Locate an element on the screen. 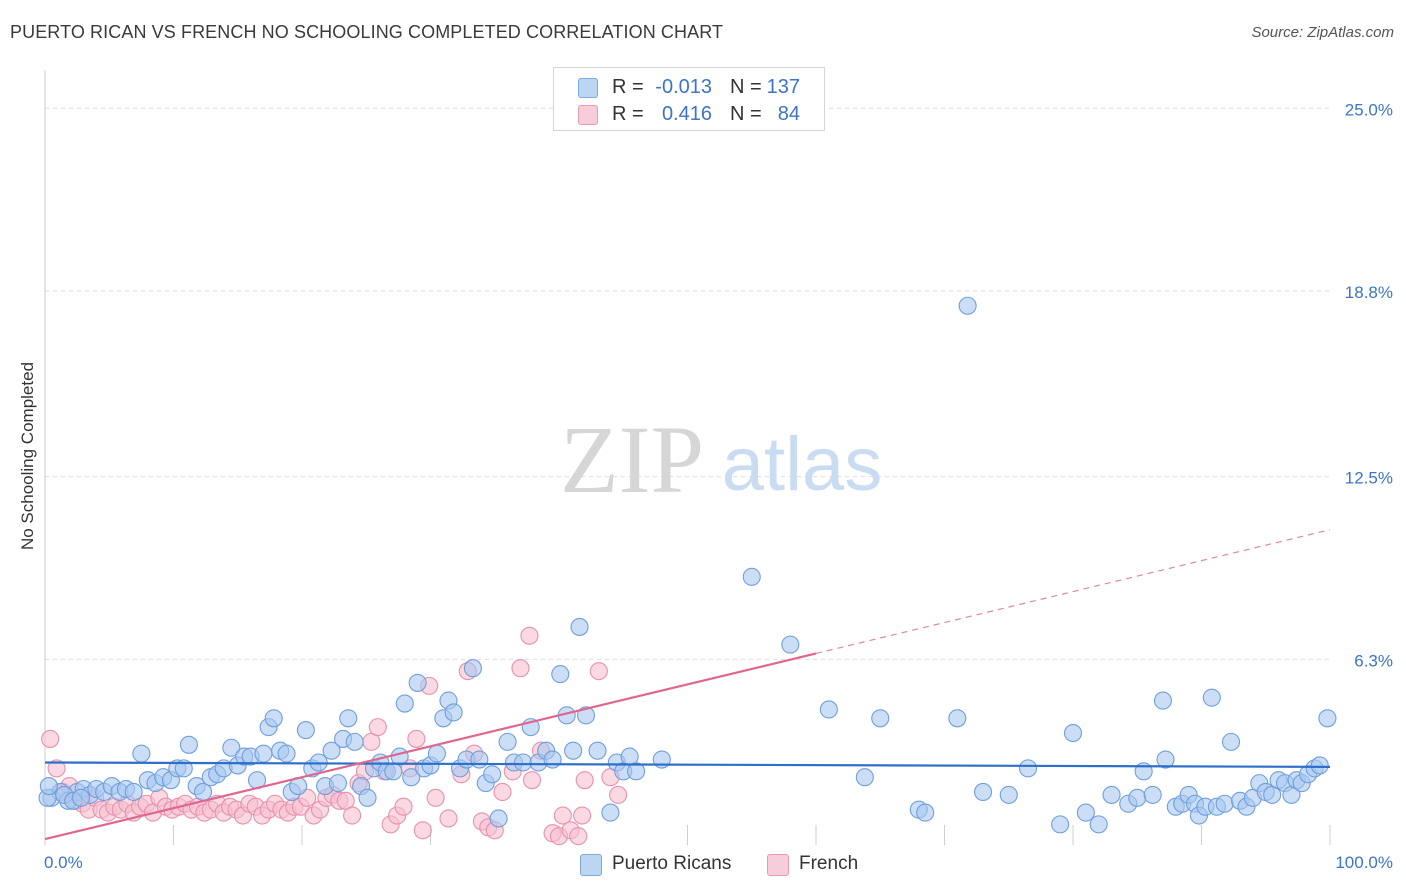 This screenshot has height=892, width=1406. series-french is located at coordinates (334, 736).